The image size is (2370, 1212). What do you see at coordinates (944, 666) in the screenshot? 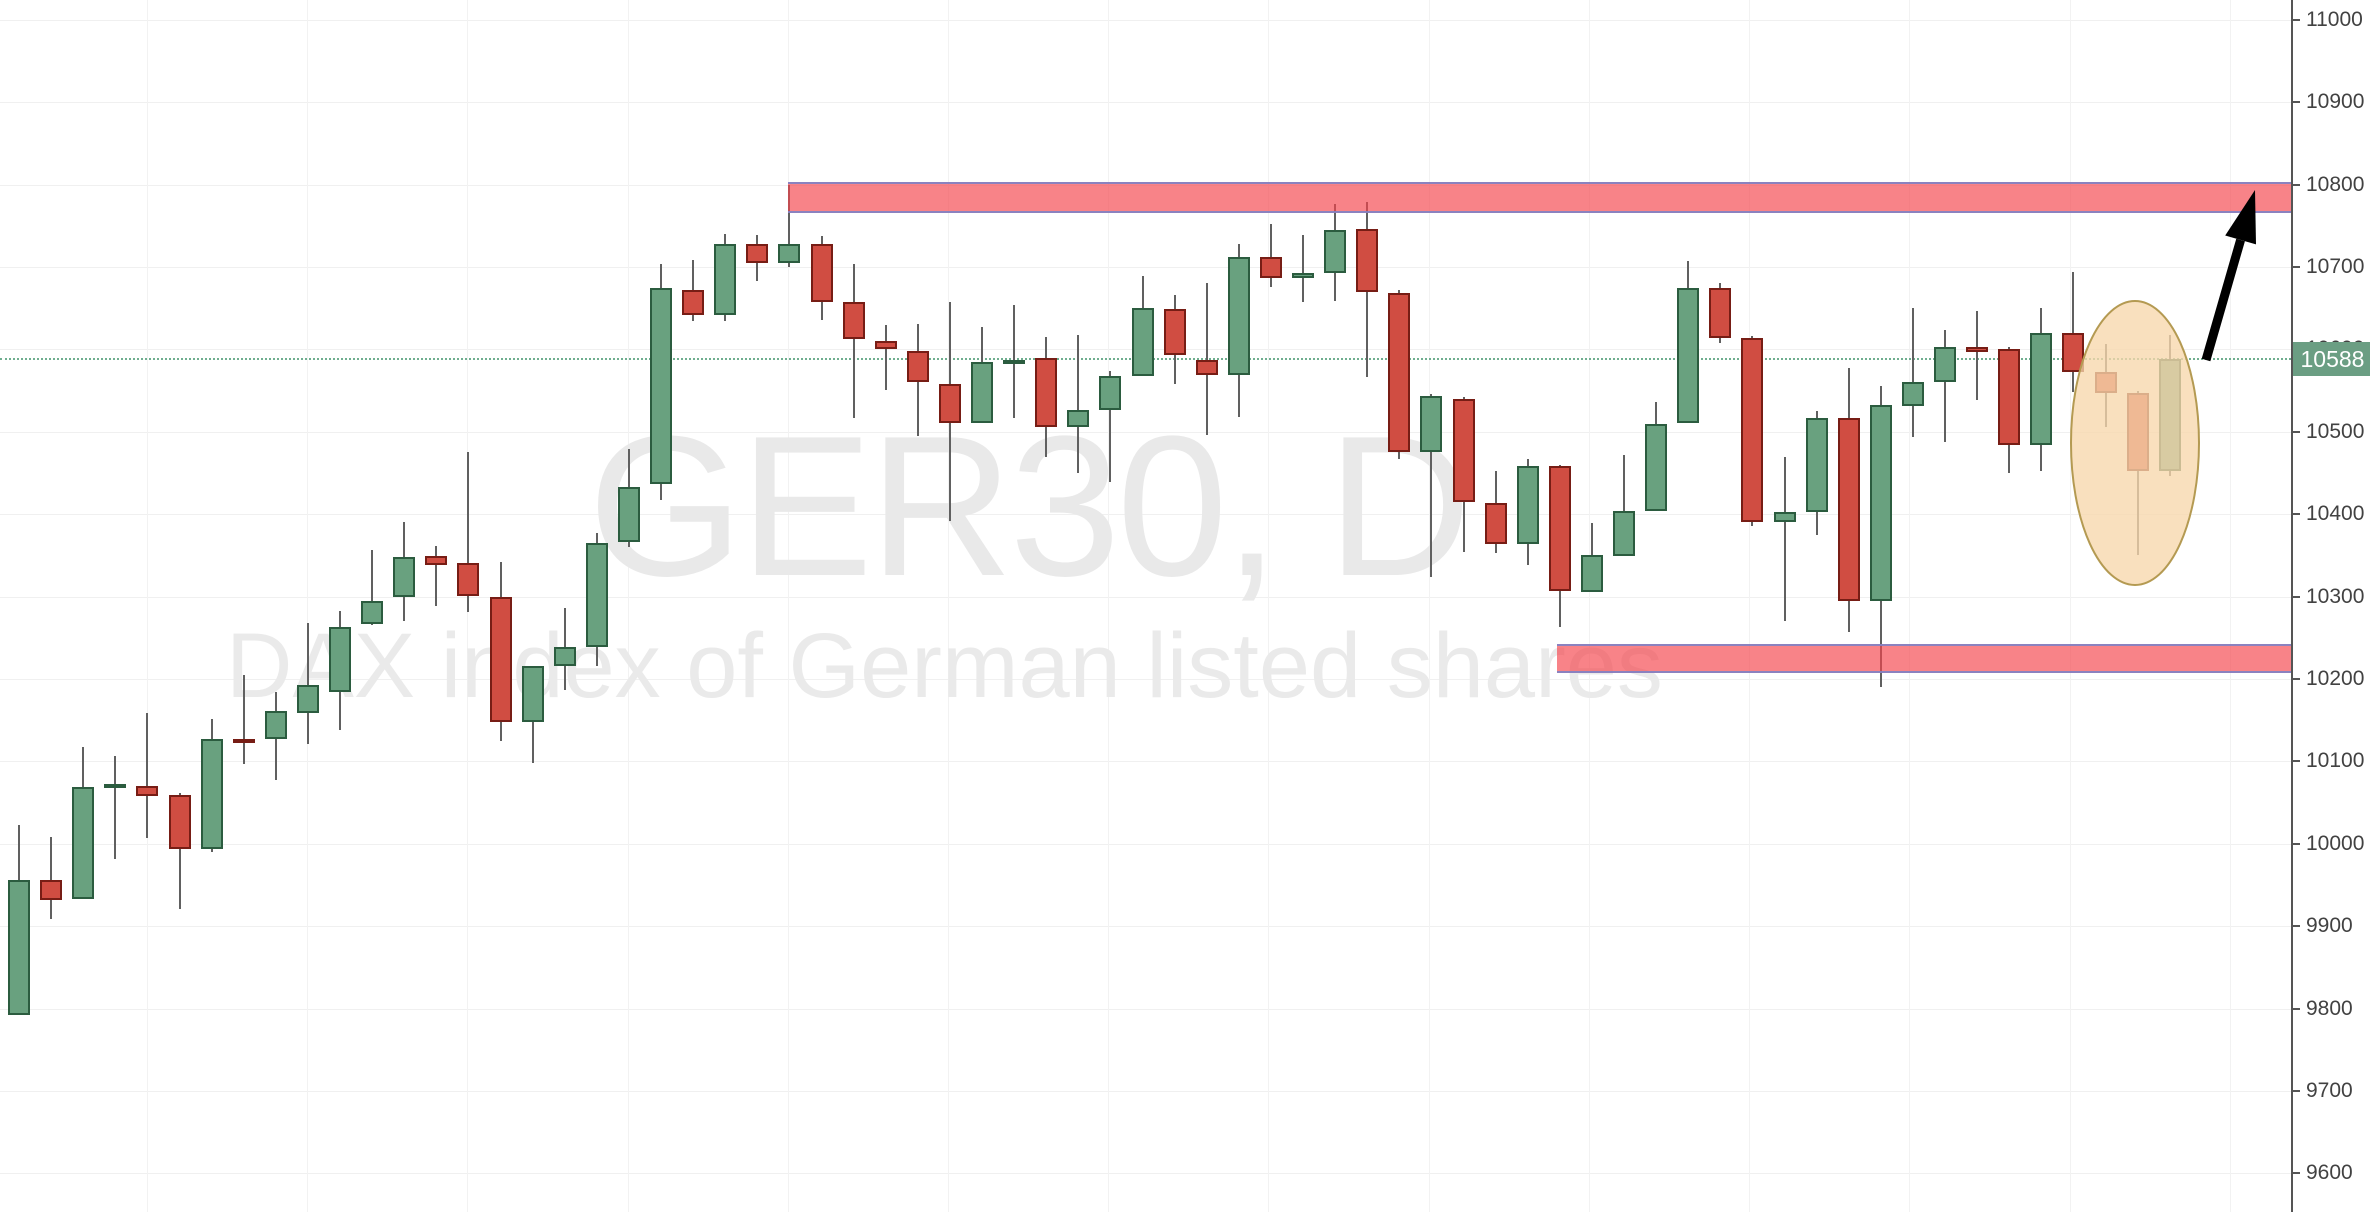
I see `symbol-description-watermark: DAX index of German listed shares` at bounding box center [944, 666].